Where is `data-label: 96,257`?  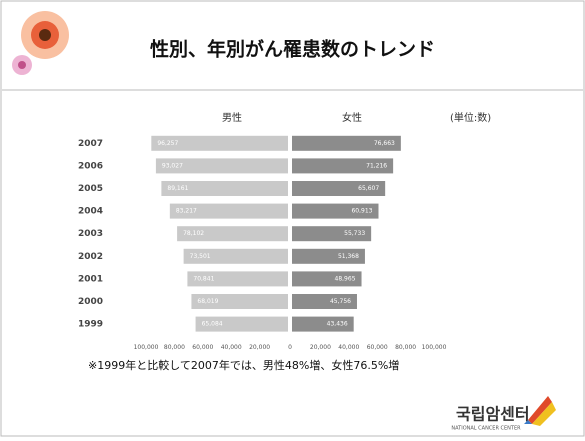 data-label: 96,257 is located at coordinates (167, 143).